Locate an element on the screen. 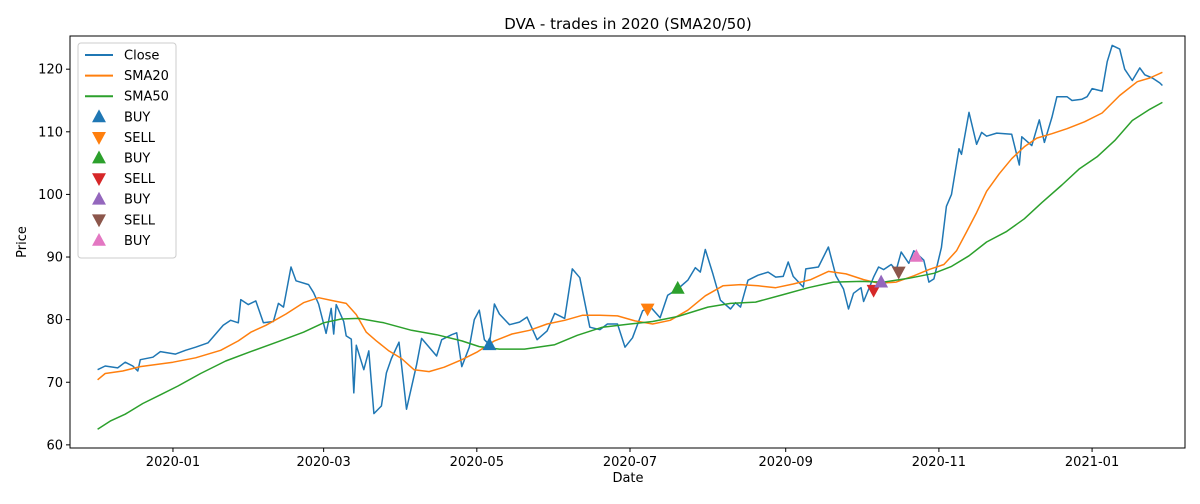 The width and height of the screenshot is (1200, 504). y-tick-label: 90 is located at coordinates (54, 258).